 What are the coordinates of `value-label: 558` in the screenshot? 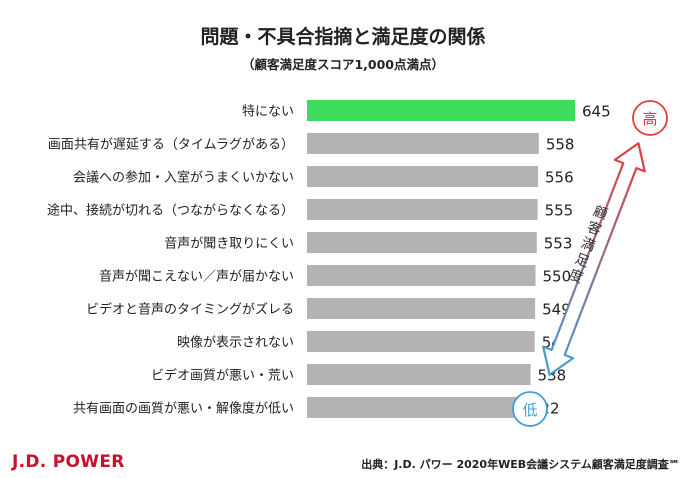 It's located at (560, 145).